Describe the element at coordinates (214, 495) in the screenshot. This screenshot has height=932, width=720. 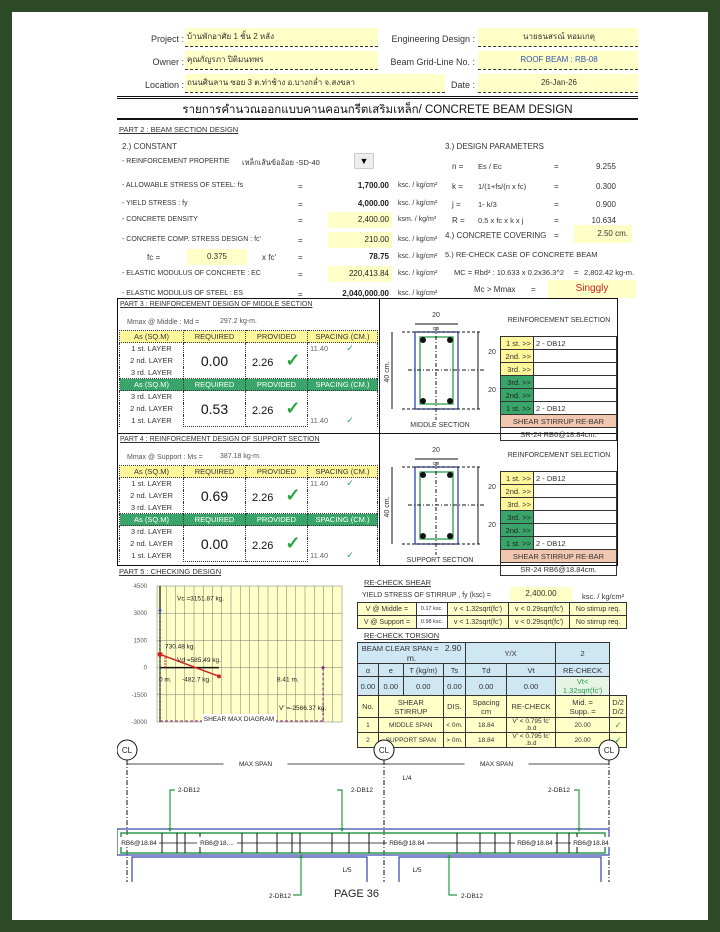
I see `required-area: 0.69` at that location.